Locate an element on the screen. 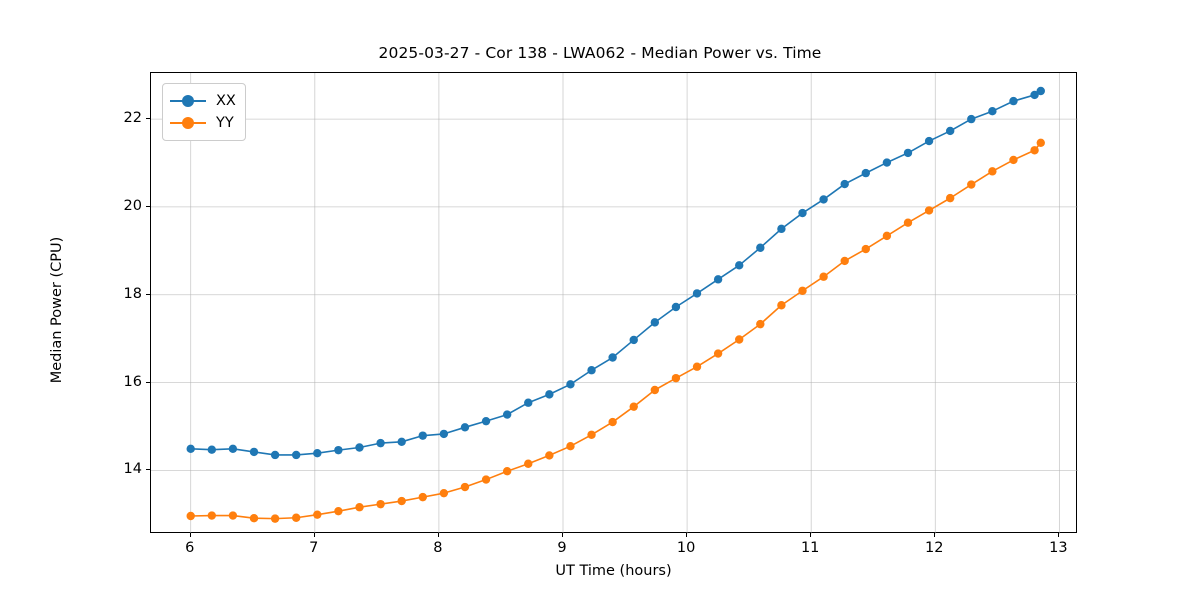  legend-item-xx: XX is located at coordinates (203, 101).